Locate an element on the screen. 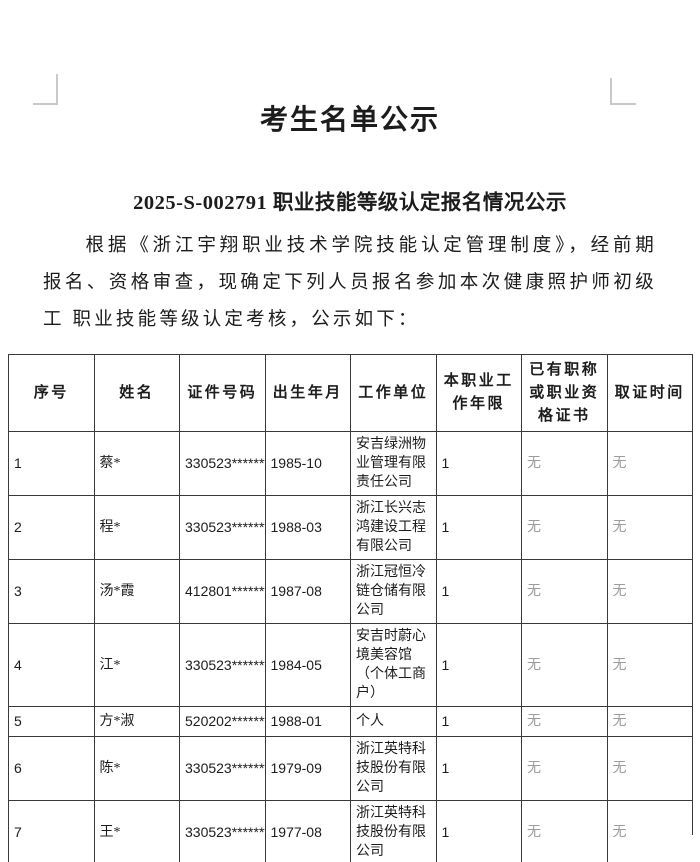 This screenshot has height=862, width=700. cell-id: 330523********0040 is located at coordinates (222, 665).